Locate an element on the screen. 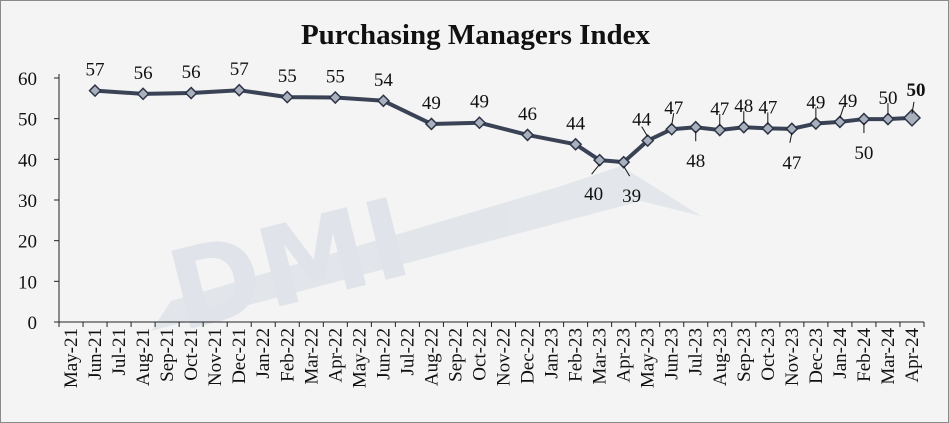 This screenshot has height=423, width=949. x-tick-label: May-23 is located at coordinates (648, 358).